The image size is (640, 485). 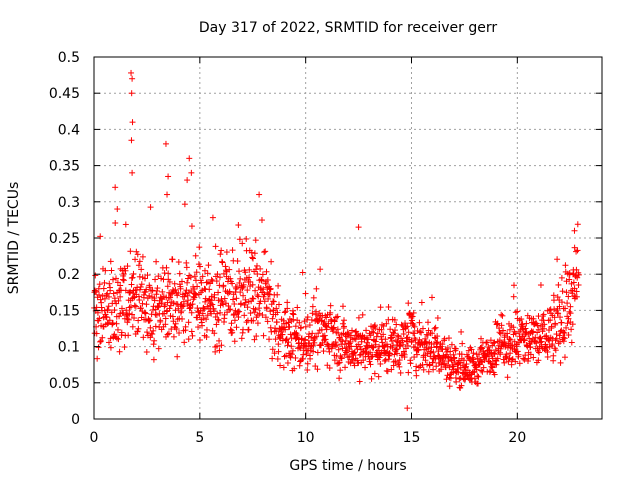 I want to click on y-tick-label: 0.35, so click(x=64, y=167).